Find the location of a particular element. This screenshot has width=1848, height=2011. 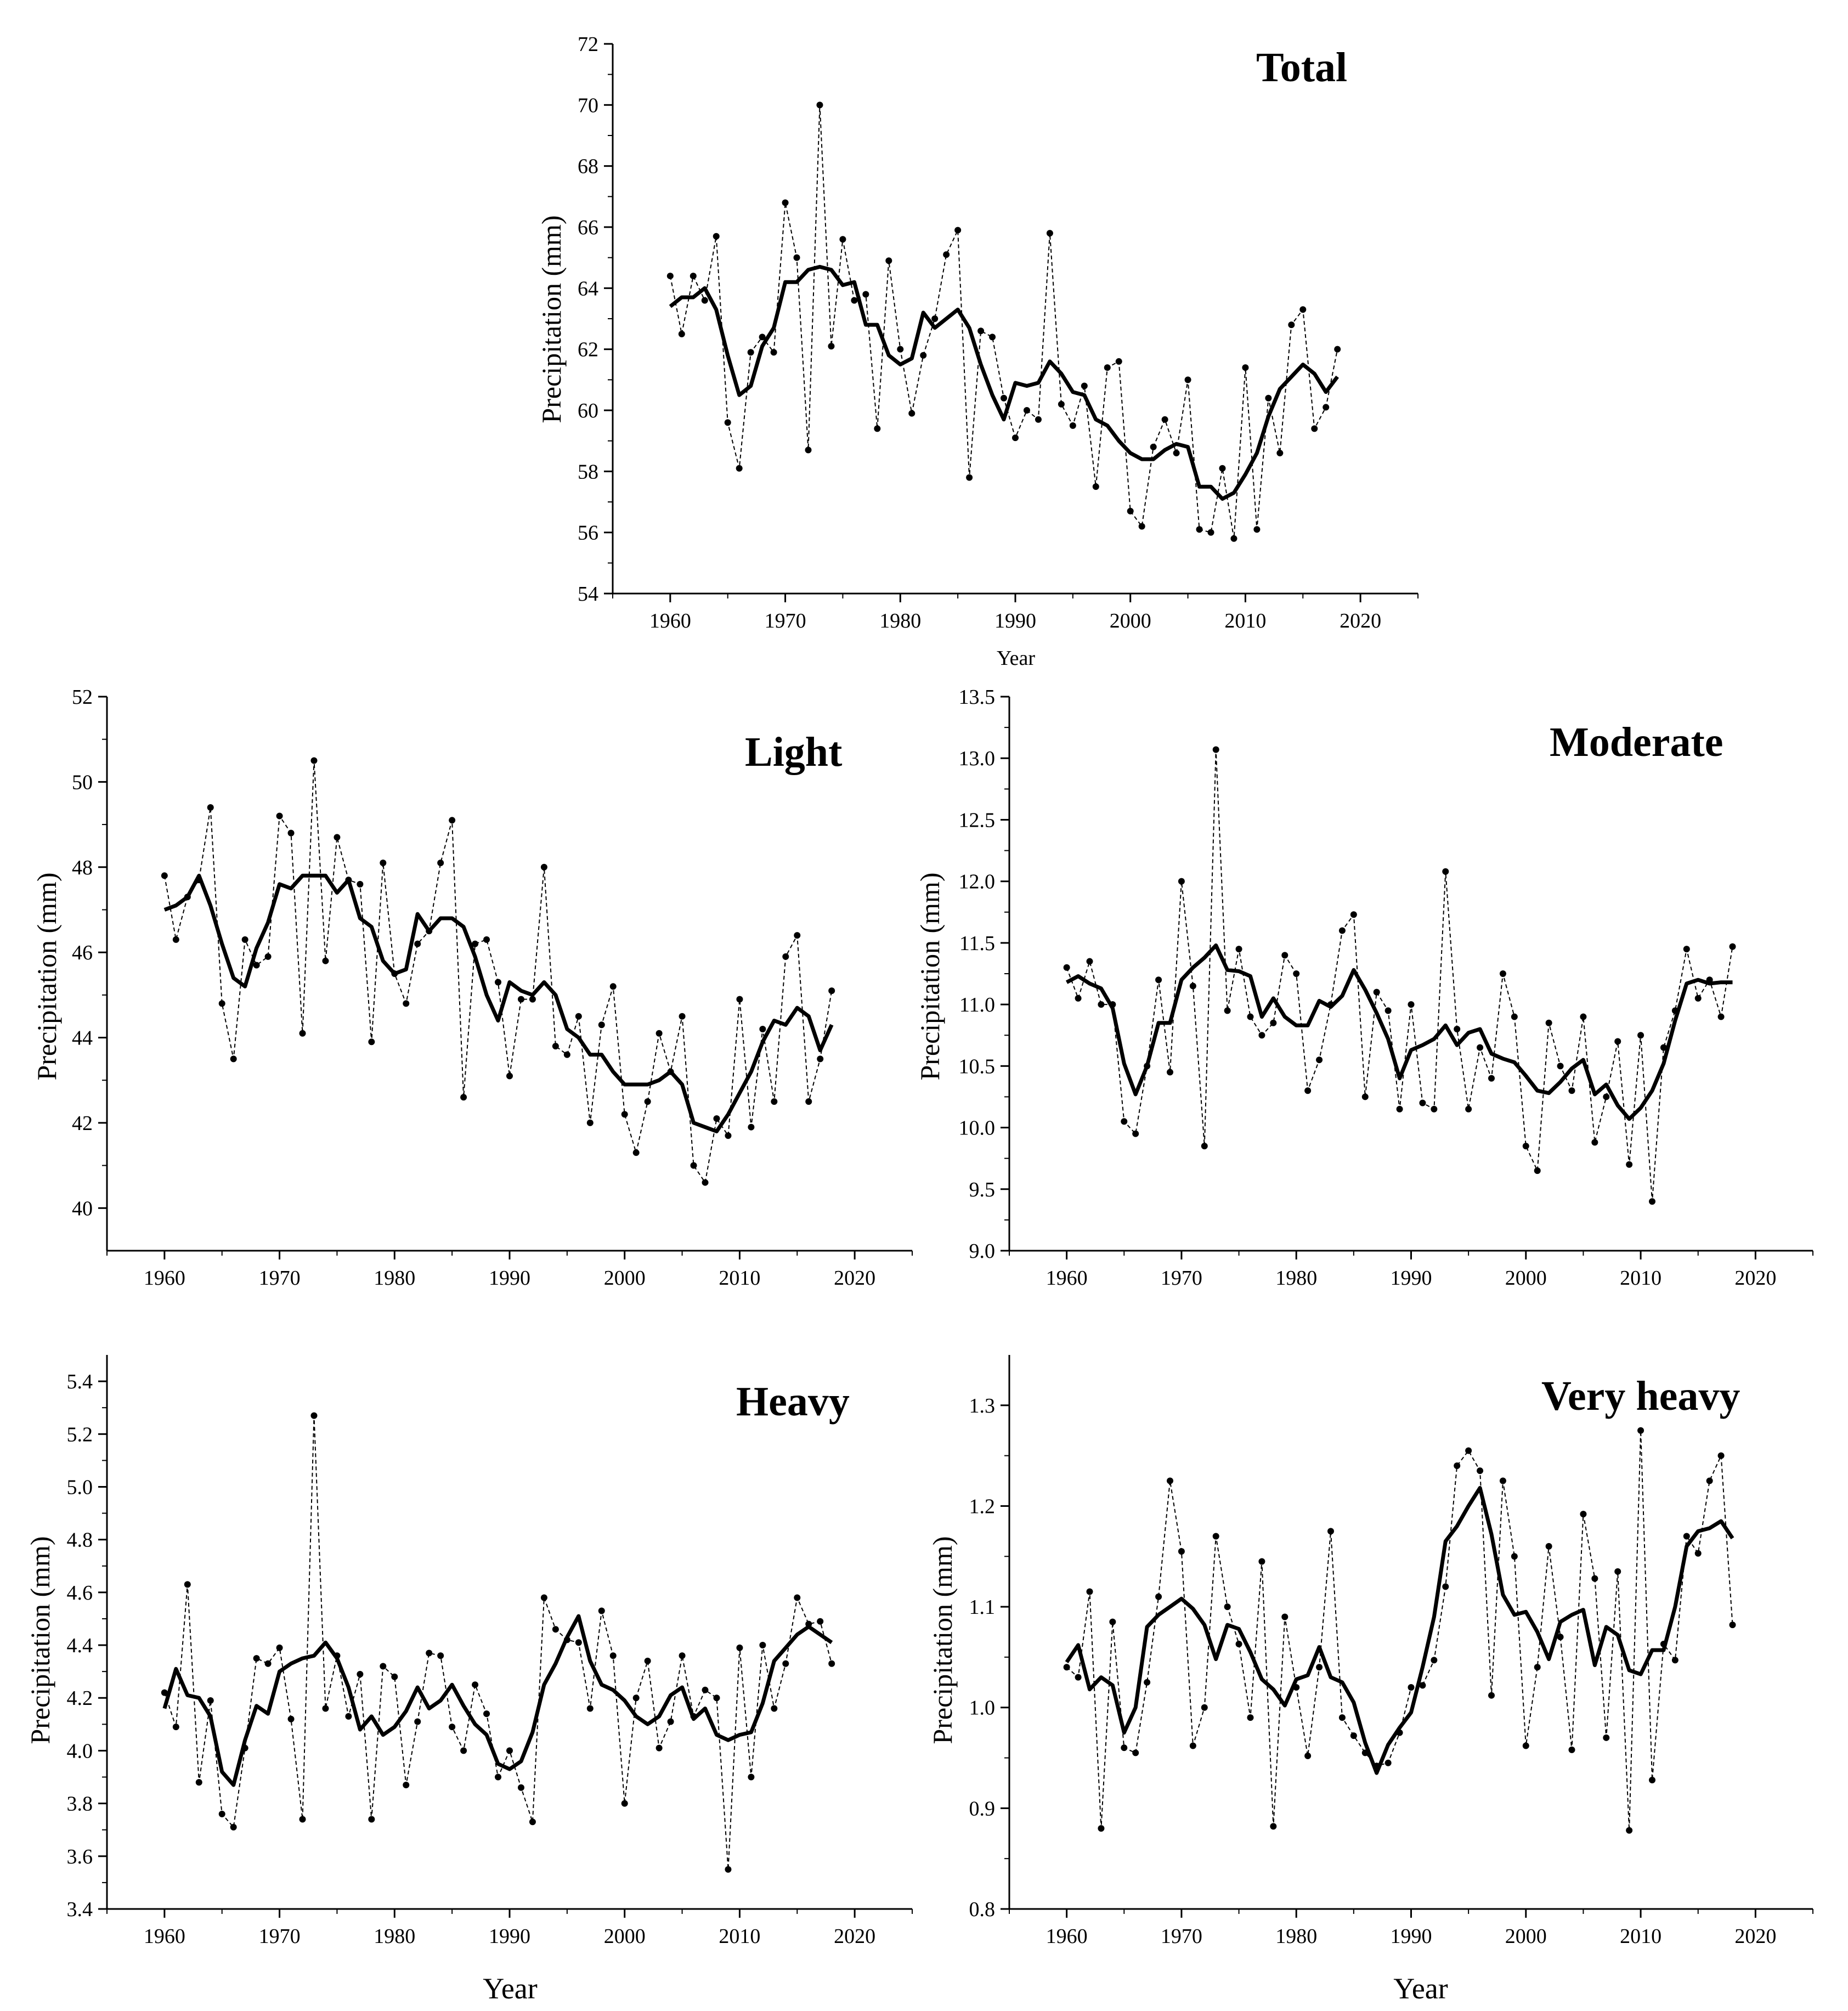

y-tick-label: 11.0 is located at coordinates (977, 1004).